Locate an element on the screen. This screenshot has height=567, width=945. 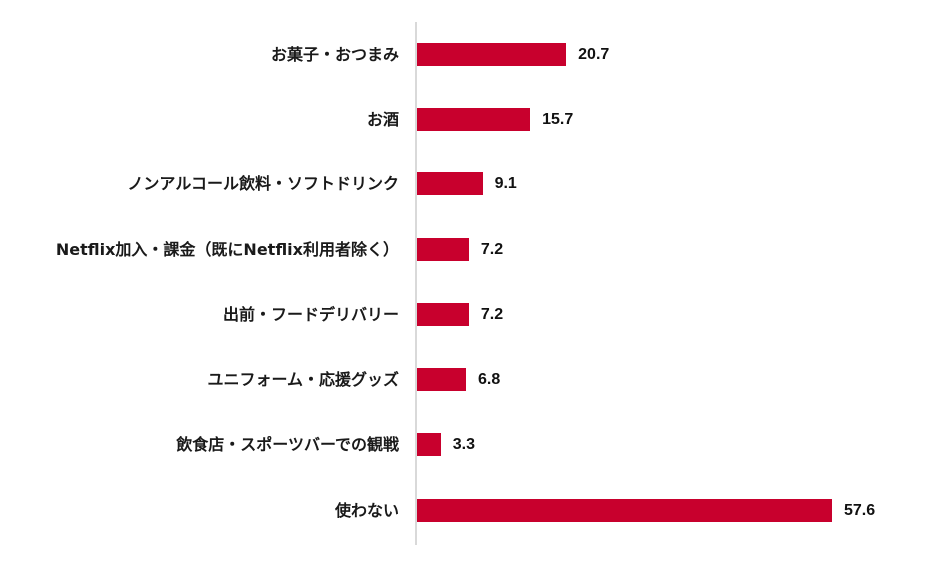
bar-row: Netflix加入・課金（既にNetflix利用者除く） 7.2 is located at coordinates (472, 250).